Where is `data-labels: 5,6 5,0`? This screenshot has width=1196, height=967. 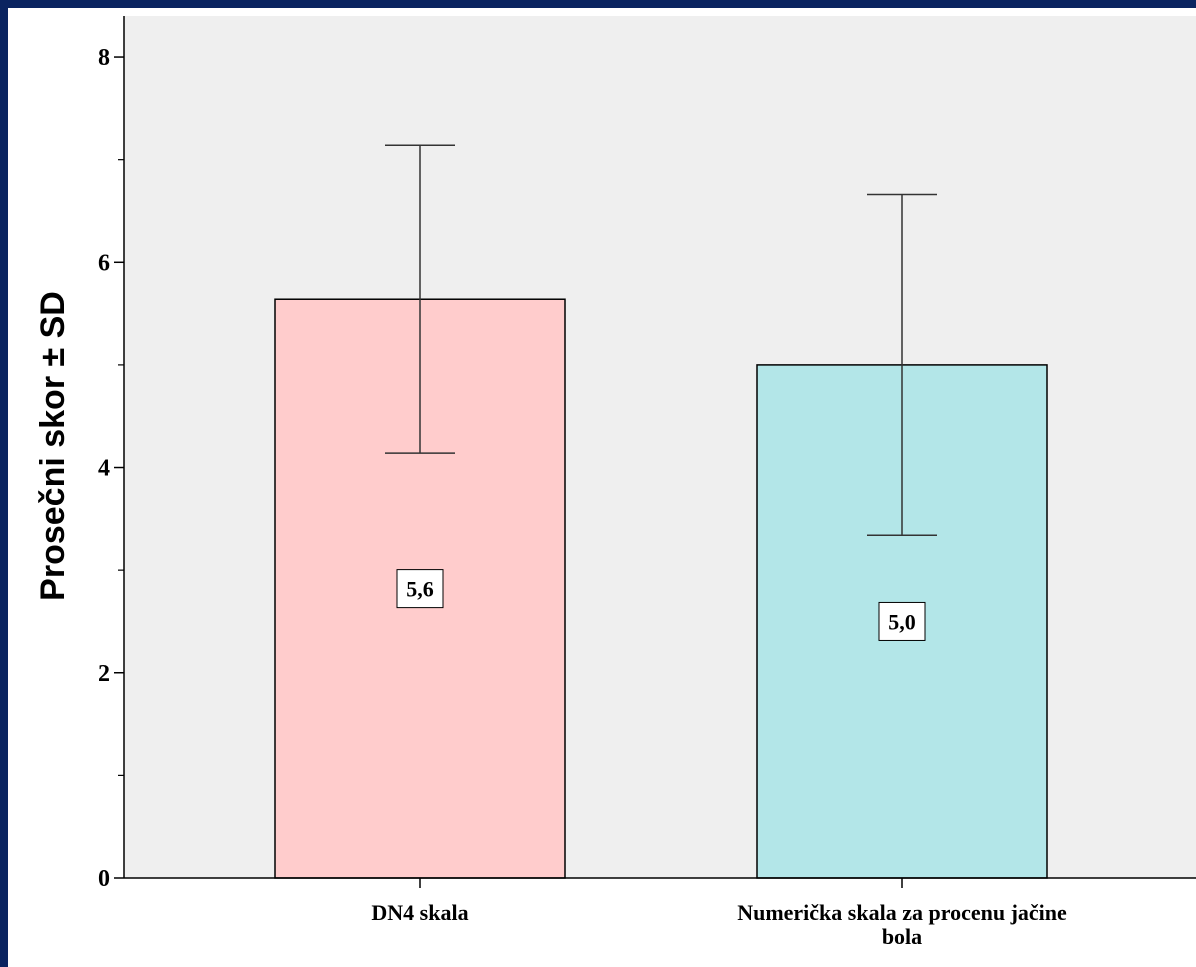 data-labels: 5,6 5,0 is located at coordinates (661, 605).